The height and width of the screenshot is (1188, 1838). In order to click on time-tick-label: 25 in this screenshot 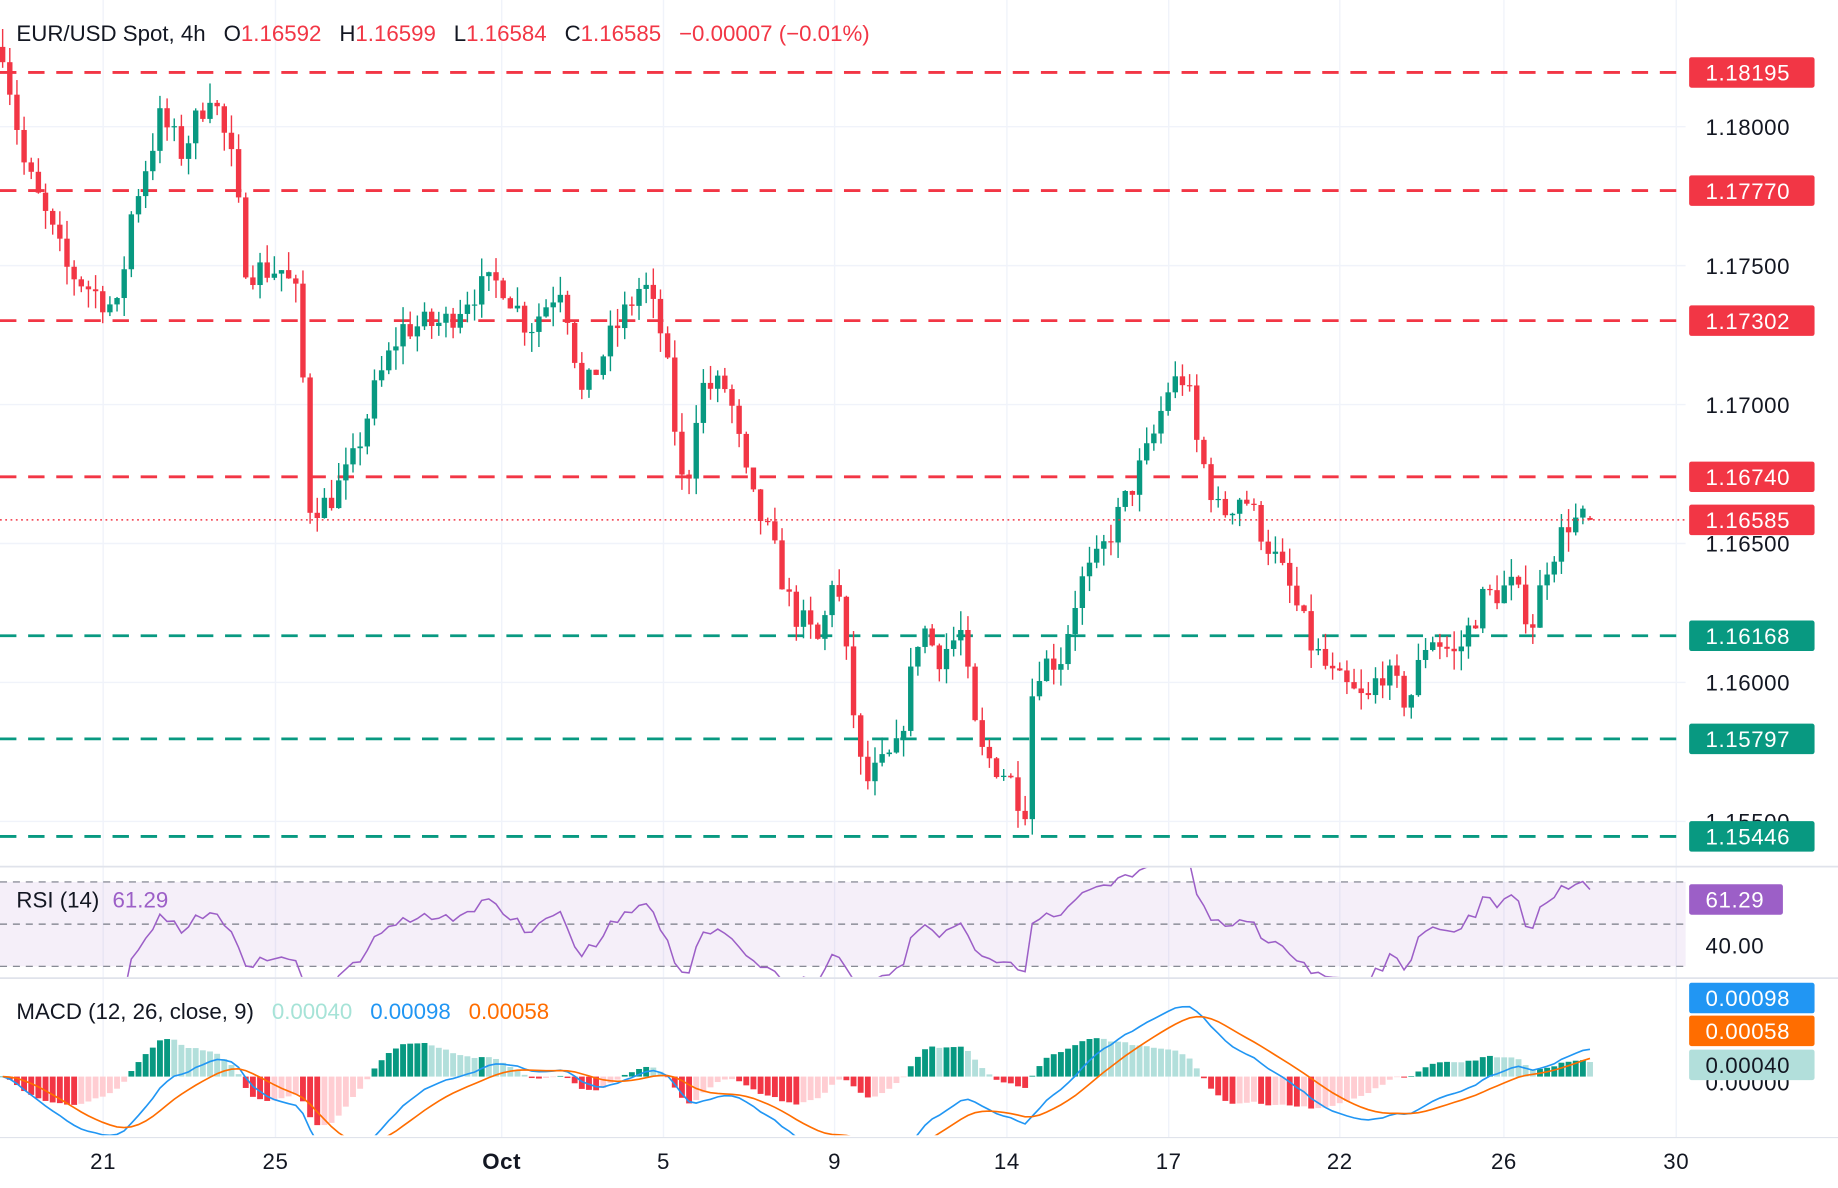, I will do `click(275, 1161)`.